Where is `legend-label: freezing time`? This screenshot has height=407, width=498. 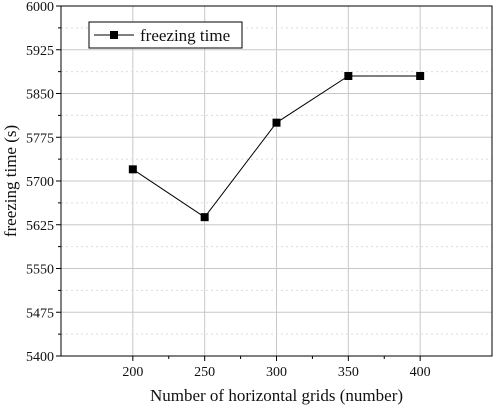 legend-label: freezing time is located at coordinates (185, 35).